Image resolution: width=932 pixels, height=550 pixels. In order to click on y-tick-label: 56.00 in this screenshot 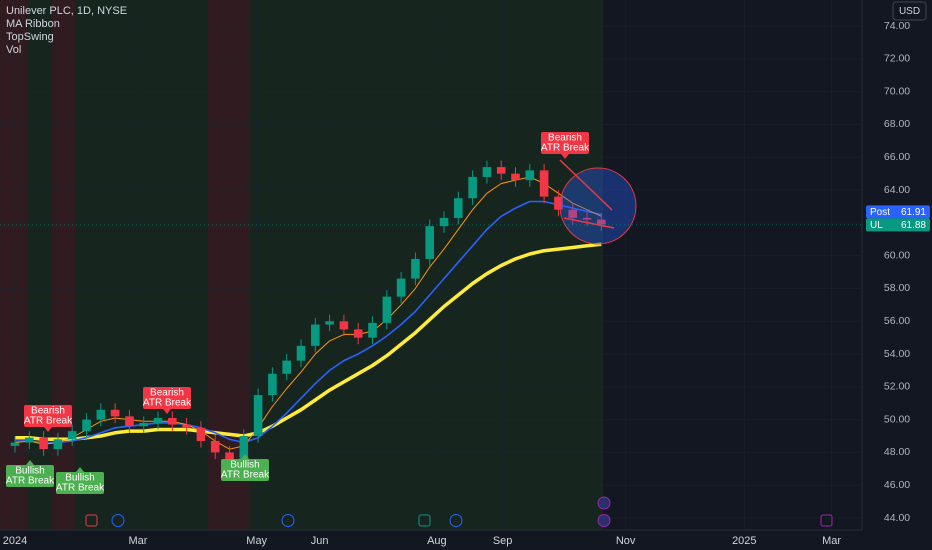, I will do `click(897, 321)`.